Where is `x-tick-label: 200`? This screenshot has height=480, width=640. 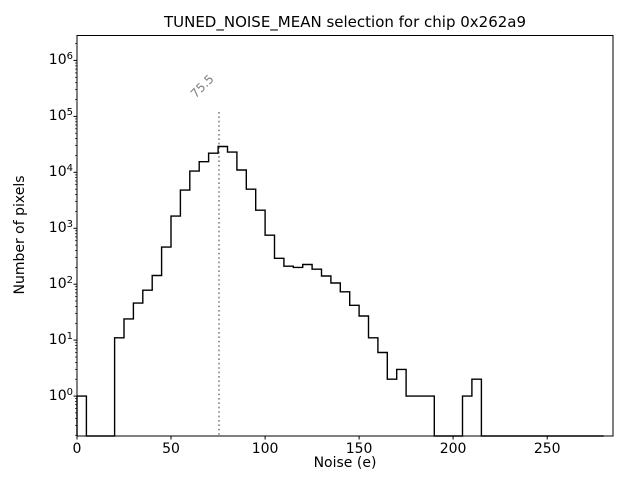
x-tick-label: 200 is located at coordinates (453, 449).